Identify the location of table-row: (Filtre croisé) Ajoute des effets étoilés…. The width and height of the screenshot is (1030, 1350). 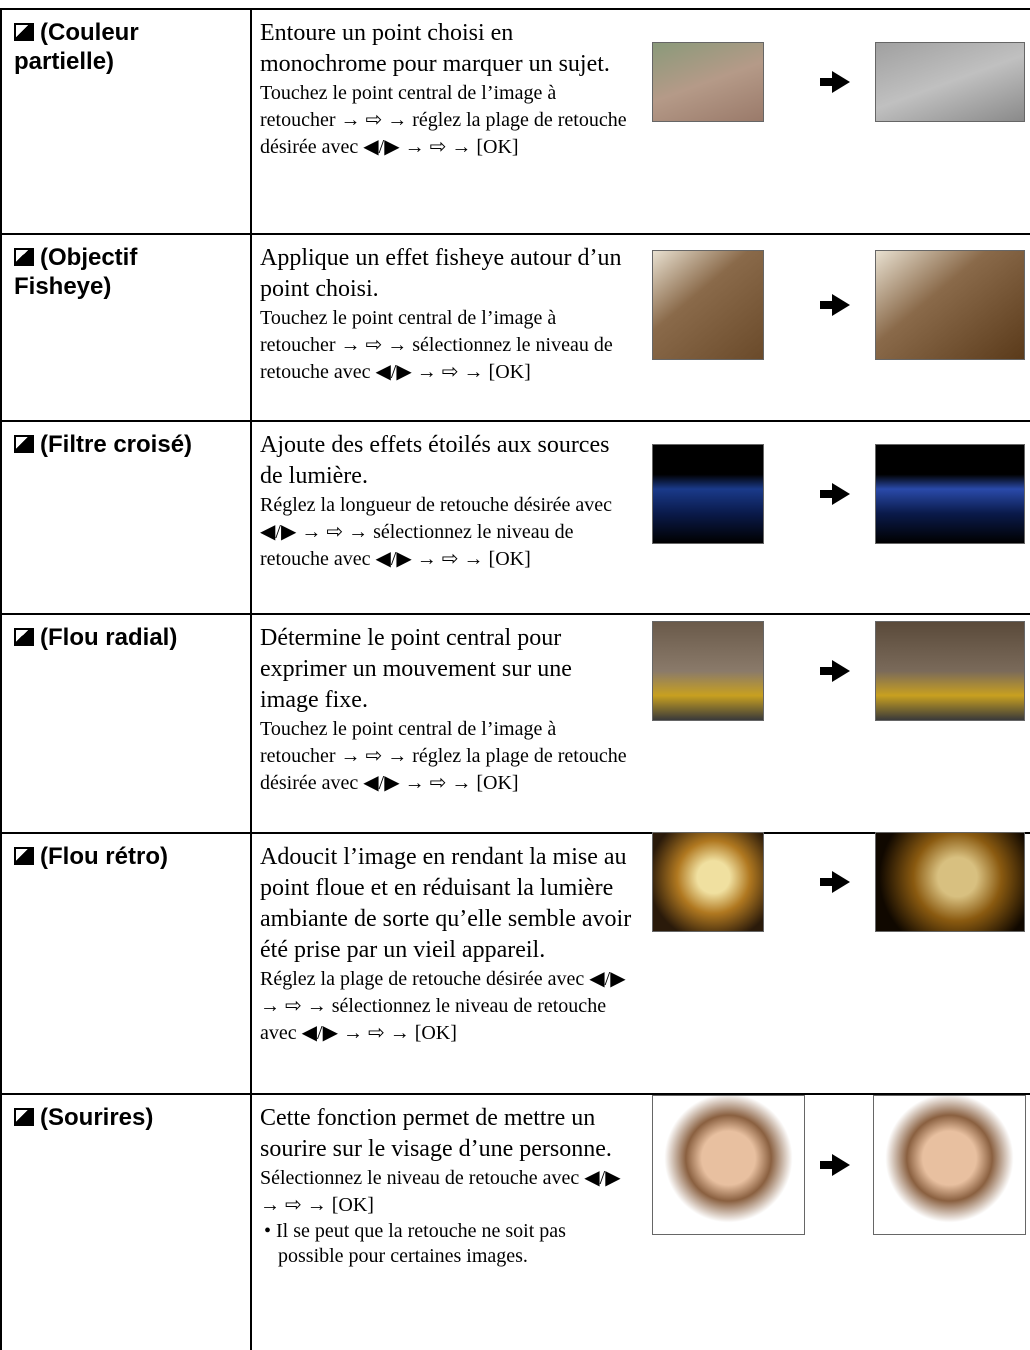
(515, 516).